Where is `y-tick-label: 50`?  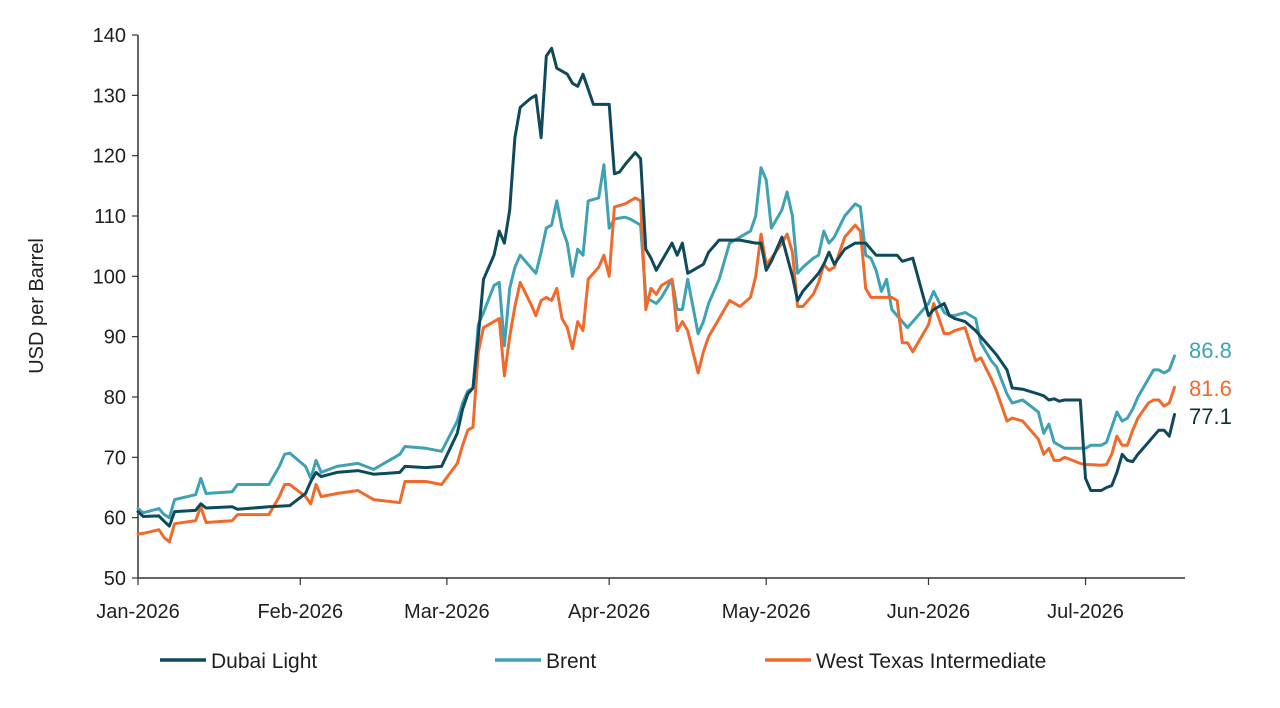 y-tick-label: 50 is located at coordinates (115, 579).